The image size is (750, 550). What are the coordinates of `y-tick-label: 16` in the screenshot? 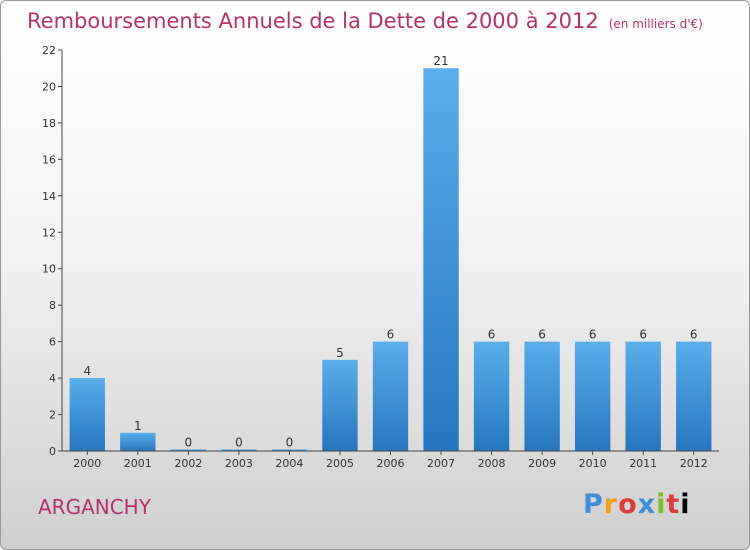 It's located at (49, 159).